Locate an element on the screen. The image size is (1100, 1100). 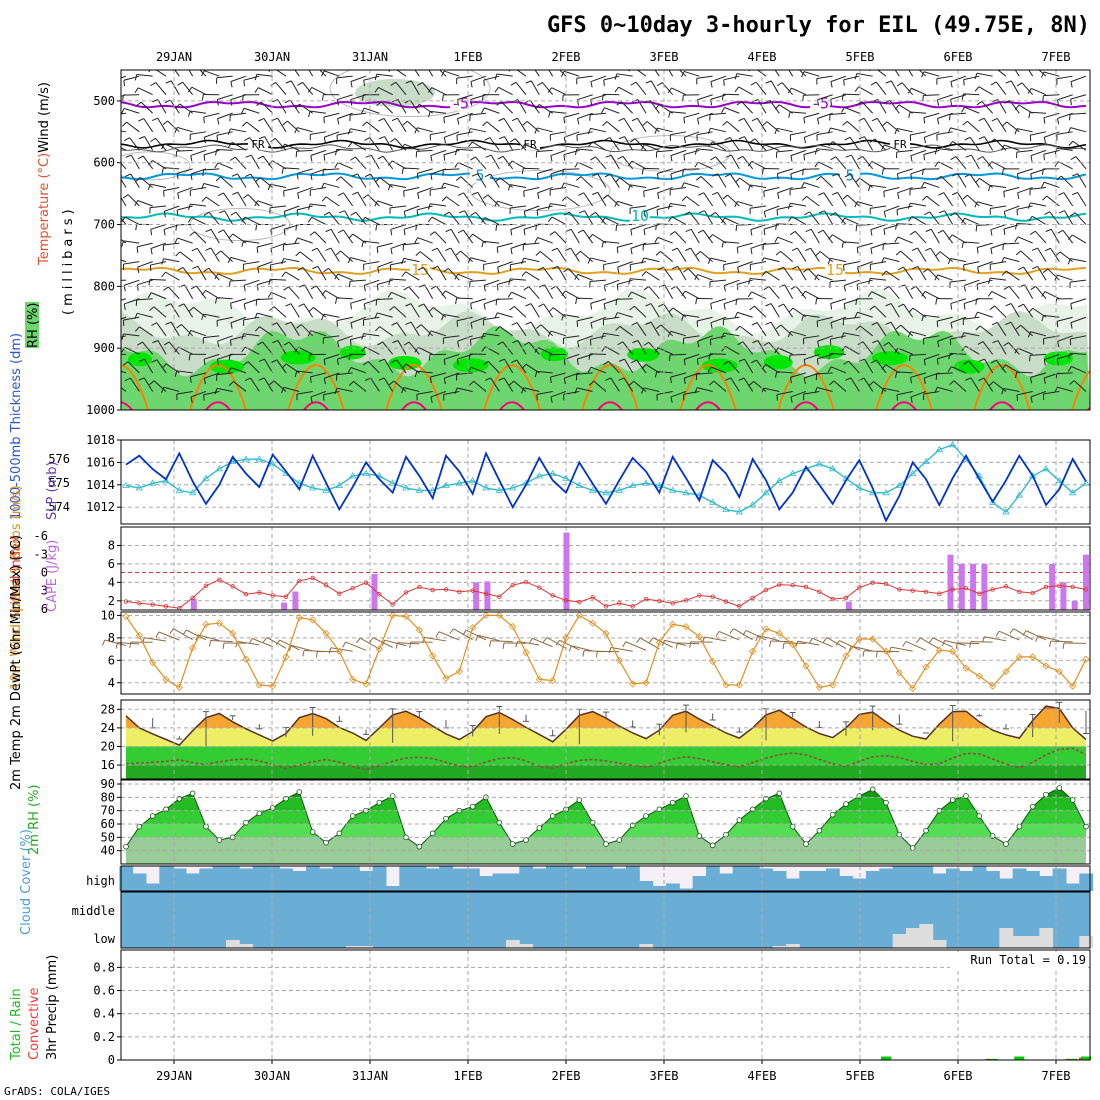
y-tick-label: 20 is located at coordinates (108, 746).